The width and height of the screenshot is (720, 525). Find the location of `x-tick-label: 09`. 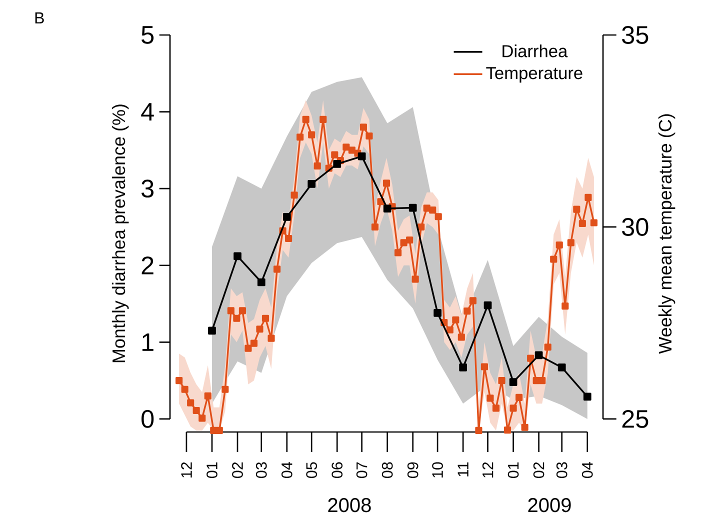

x-tick-label: 09 is located at coordinates (412, 470).